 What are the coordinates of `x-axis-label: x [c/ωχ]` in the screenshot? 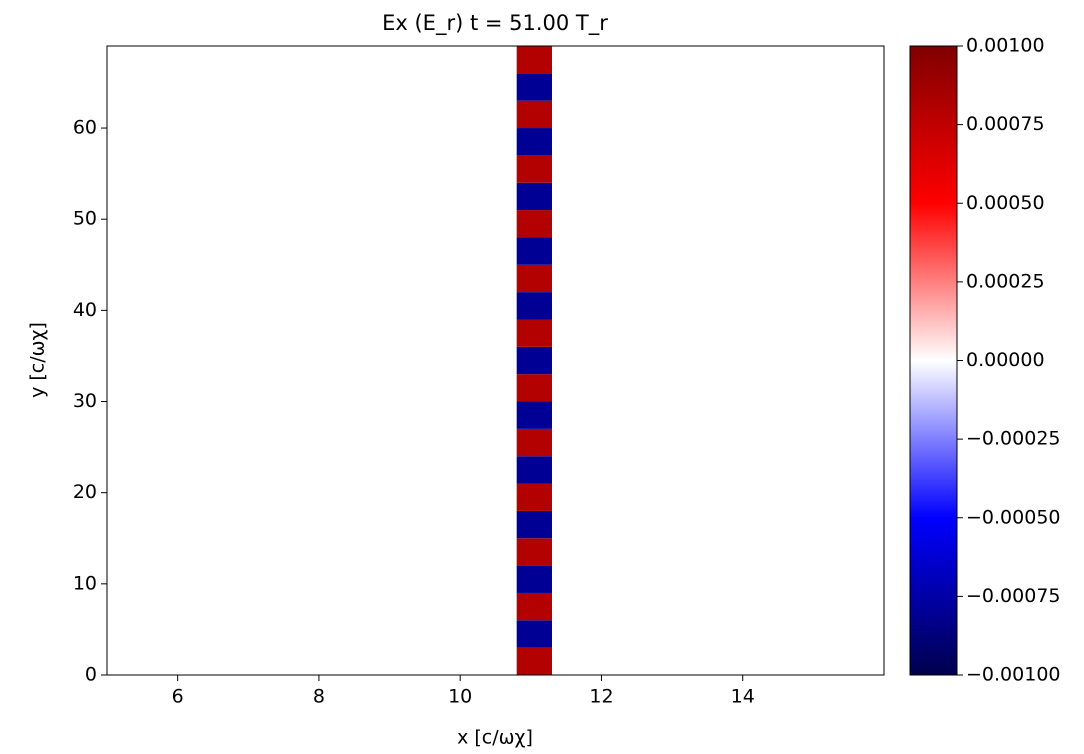 It's located at (495, 738).